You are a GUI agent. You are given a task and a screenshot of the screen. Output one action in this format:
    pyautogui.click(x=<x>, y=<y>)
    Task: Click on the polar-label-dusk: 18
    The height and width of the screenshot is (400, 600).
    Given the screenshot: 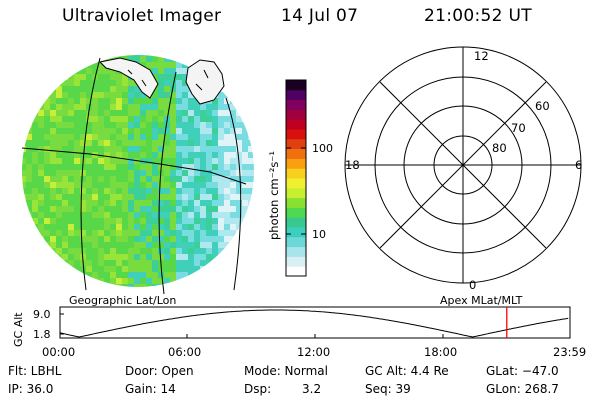 What is the action you would take?
    pyautogui.click(x=352, y=165)
    